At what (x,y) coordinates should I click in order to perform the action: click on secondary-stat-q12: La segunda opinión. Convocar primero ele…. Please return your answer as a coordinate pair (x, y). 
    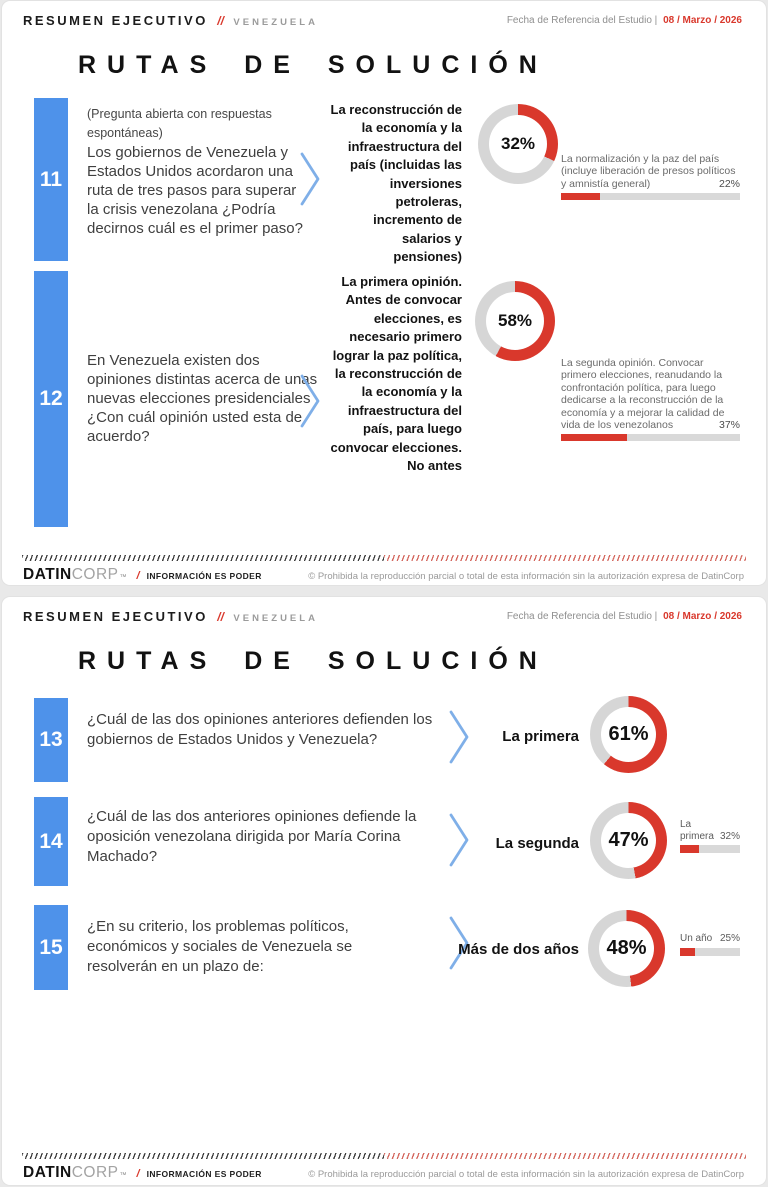
    Looking at the image, I should click on (650, 399).